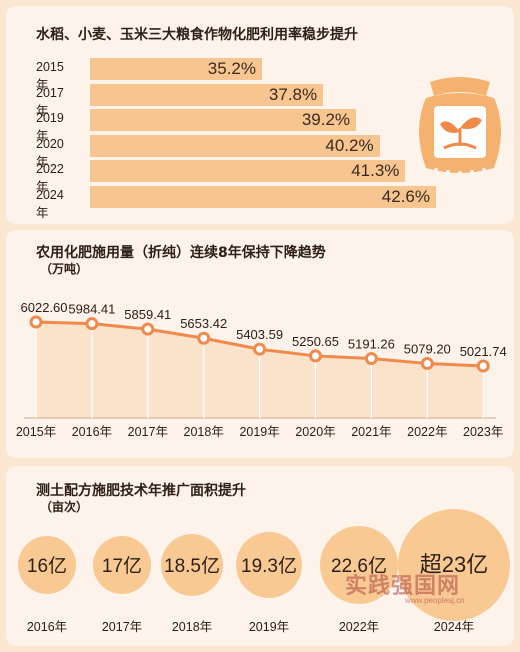 This screenshot has height=652, width=520. I want to click on panel3-unit: （亩次）, so click(64, 507).